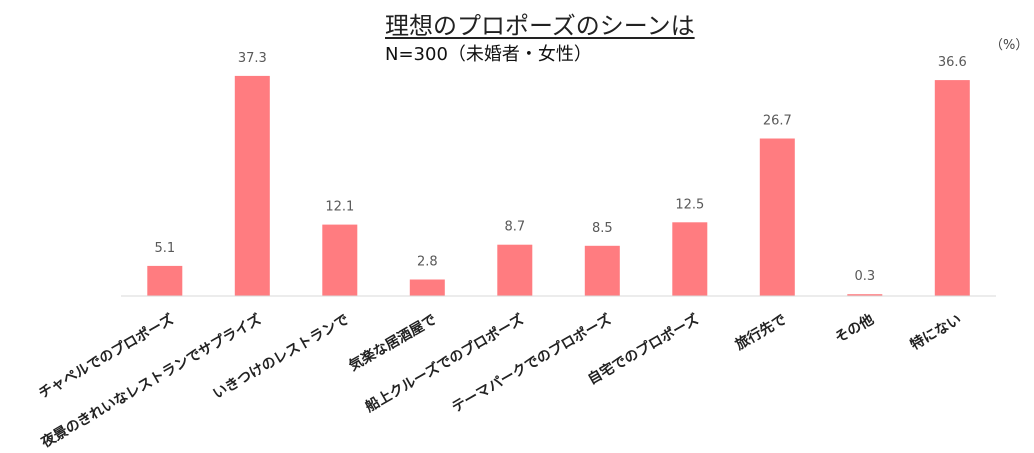 Image resolution: width=1034 pixels, height=453 pixels. Describe the element at coordinates (1009, 45) in the screenshot. I see `unit-label: （%）` at that location.